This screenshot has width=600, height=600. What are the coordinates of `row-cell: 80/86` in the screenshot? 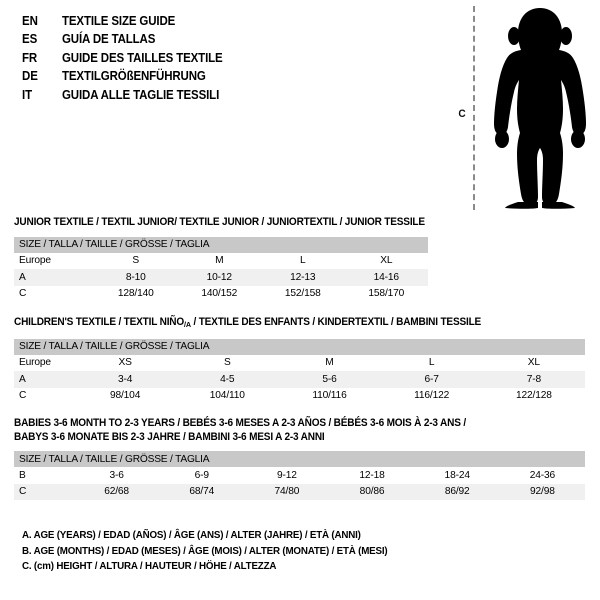 It's located at (372, 491).